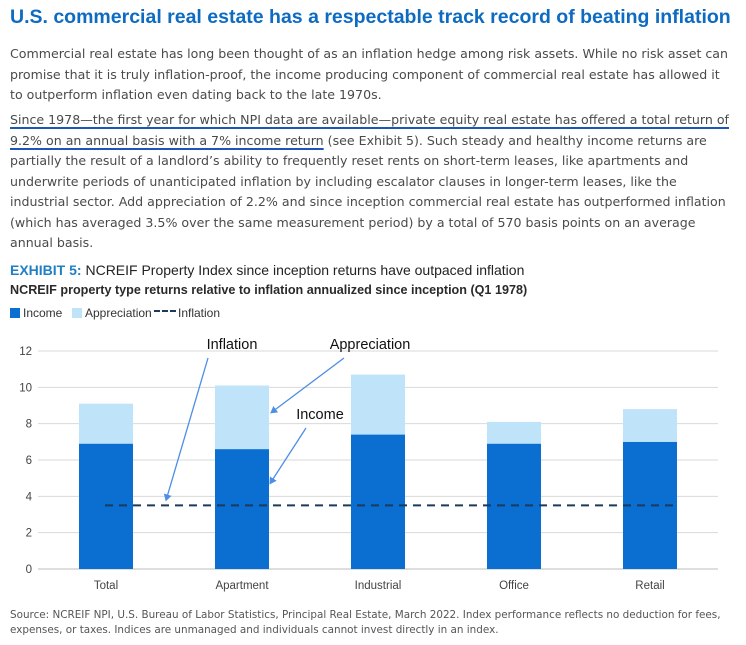 The height and width of the screenshot is (645, 746). Describe the element at coordinates (15, 313) in the screenshot. I see `legend-swatch-income` at that location.